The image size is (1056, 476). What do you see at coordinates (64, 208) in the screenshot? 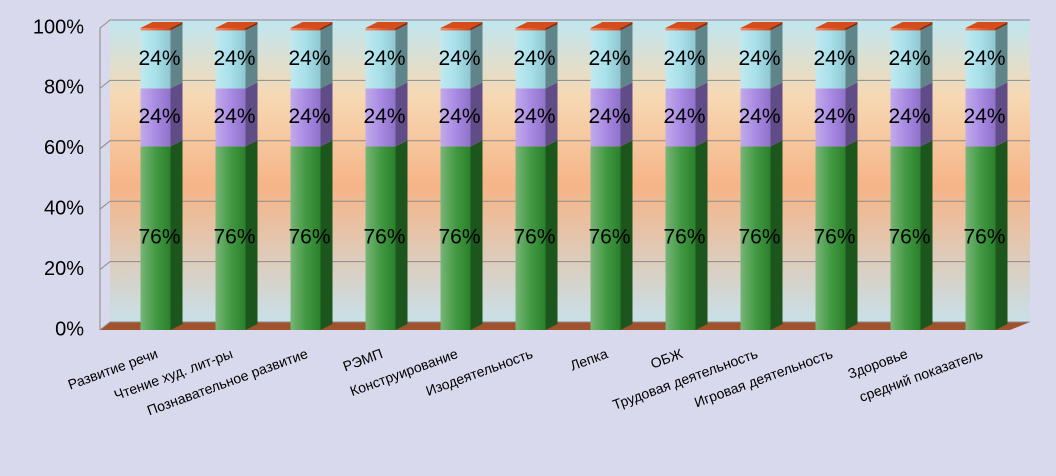
I see `y-tick-label: 40%` at bounding box center [64, 208].